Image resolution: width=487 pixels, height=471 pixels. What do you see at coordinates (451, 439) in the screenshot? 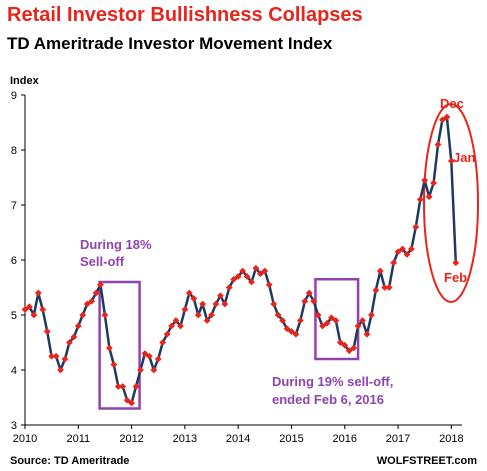
I see `x-tick-label: 2018` at bounding box center [451, 439].